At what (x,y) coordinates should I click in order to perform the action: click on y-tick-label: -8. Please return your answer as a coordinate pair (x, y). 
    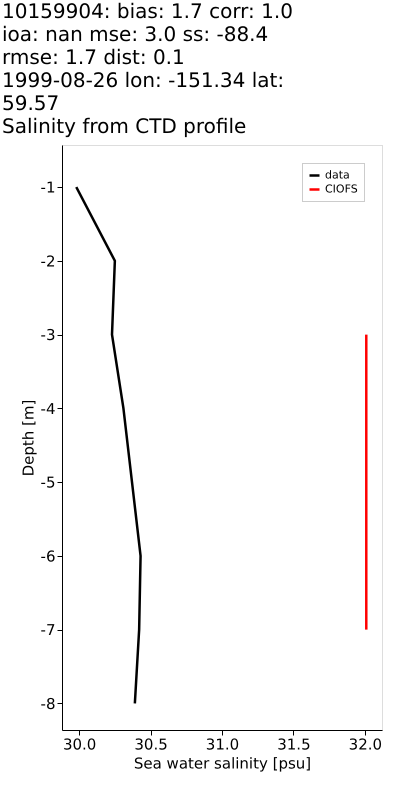
    Looking at the image, I should click on (48, 703).